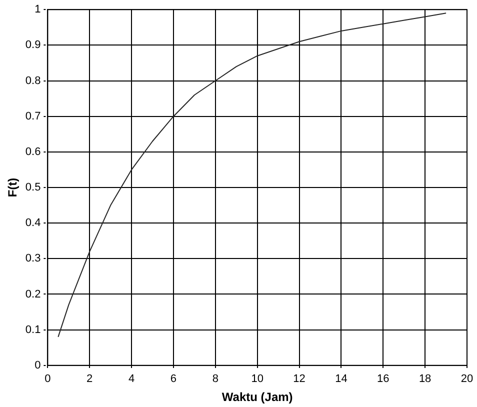 The height and width of the screenshot is (407, 477). Describe the element at coordinates (33, 330) in the screenshot. I see `y-tick-label: 0.1` at that location.